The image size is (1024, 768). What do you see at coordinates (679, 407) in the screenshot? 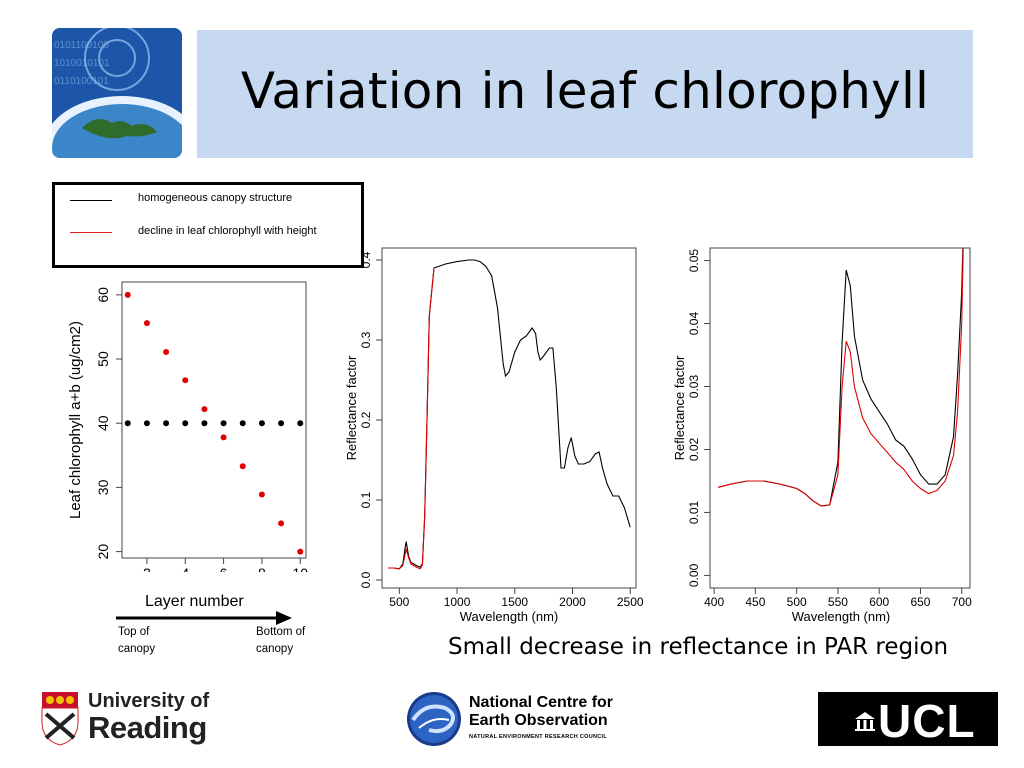
I see `chart3-y-axis-label: Reflectance factor` at bounding box center [679, 407].